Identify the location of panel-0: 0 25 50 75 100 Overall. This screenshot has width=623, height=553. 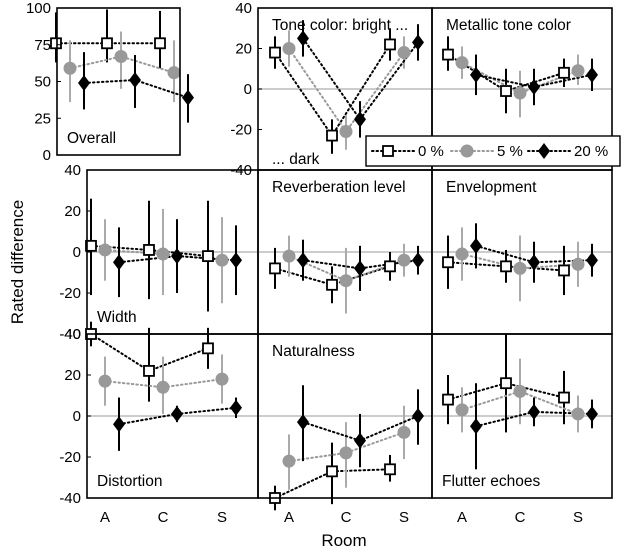
(110, 82).